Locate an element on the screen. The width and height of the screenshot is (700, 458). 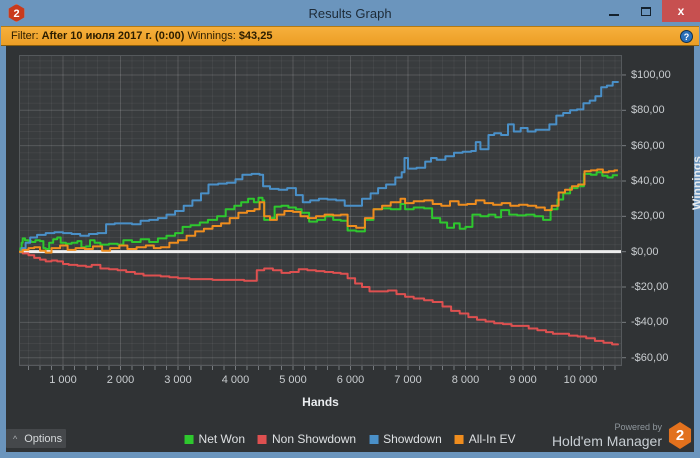
y-tick-label: $40,00 is located at coordinates (648, 180).